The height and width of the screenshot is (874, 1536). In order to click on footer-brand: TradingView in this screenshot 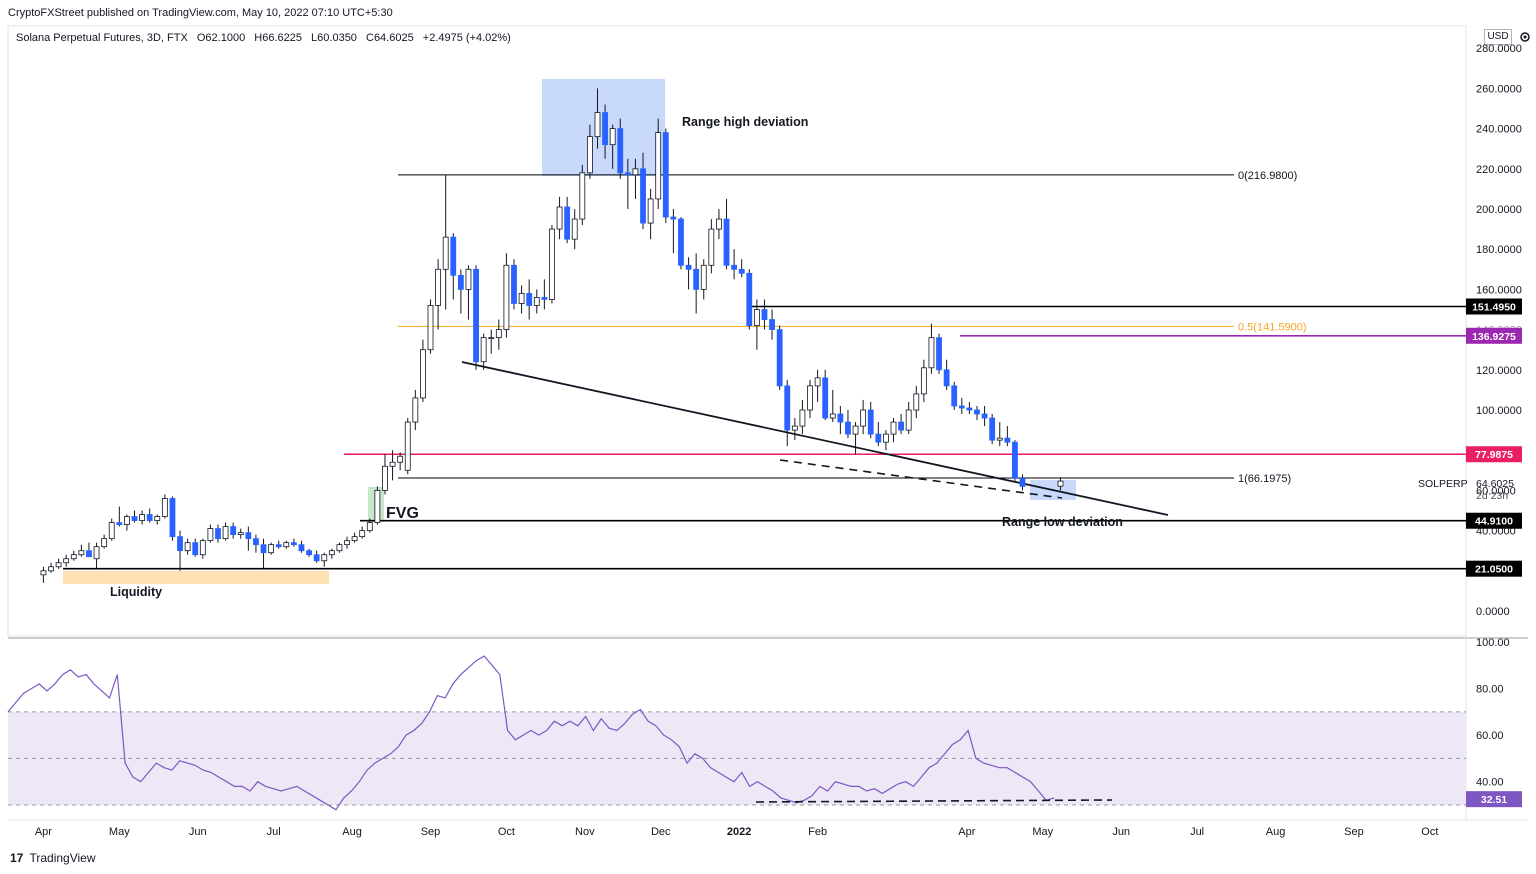, I will do `click(62, 858)`.